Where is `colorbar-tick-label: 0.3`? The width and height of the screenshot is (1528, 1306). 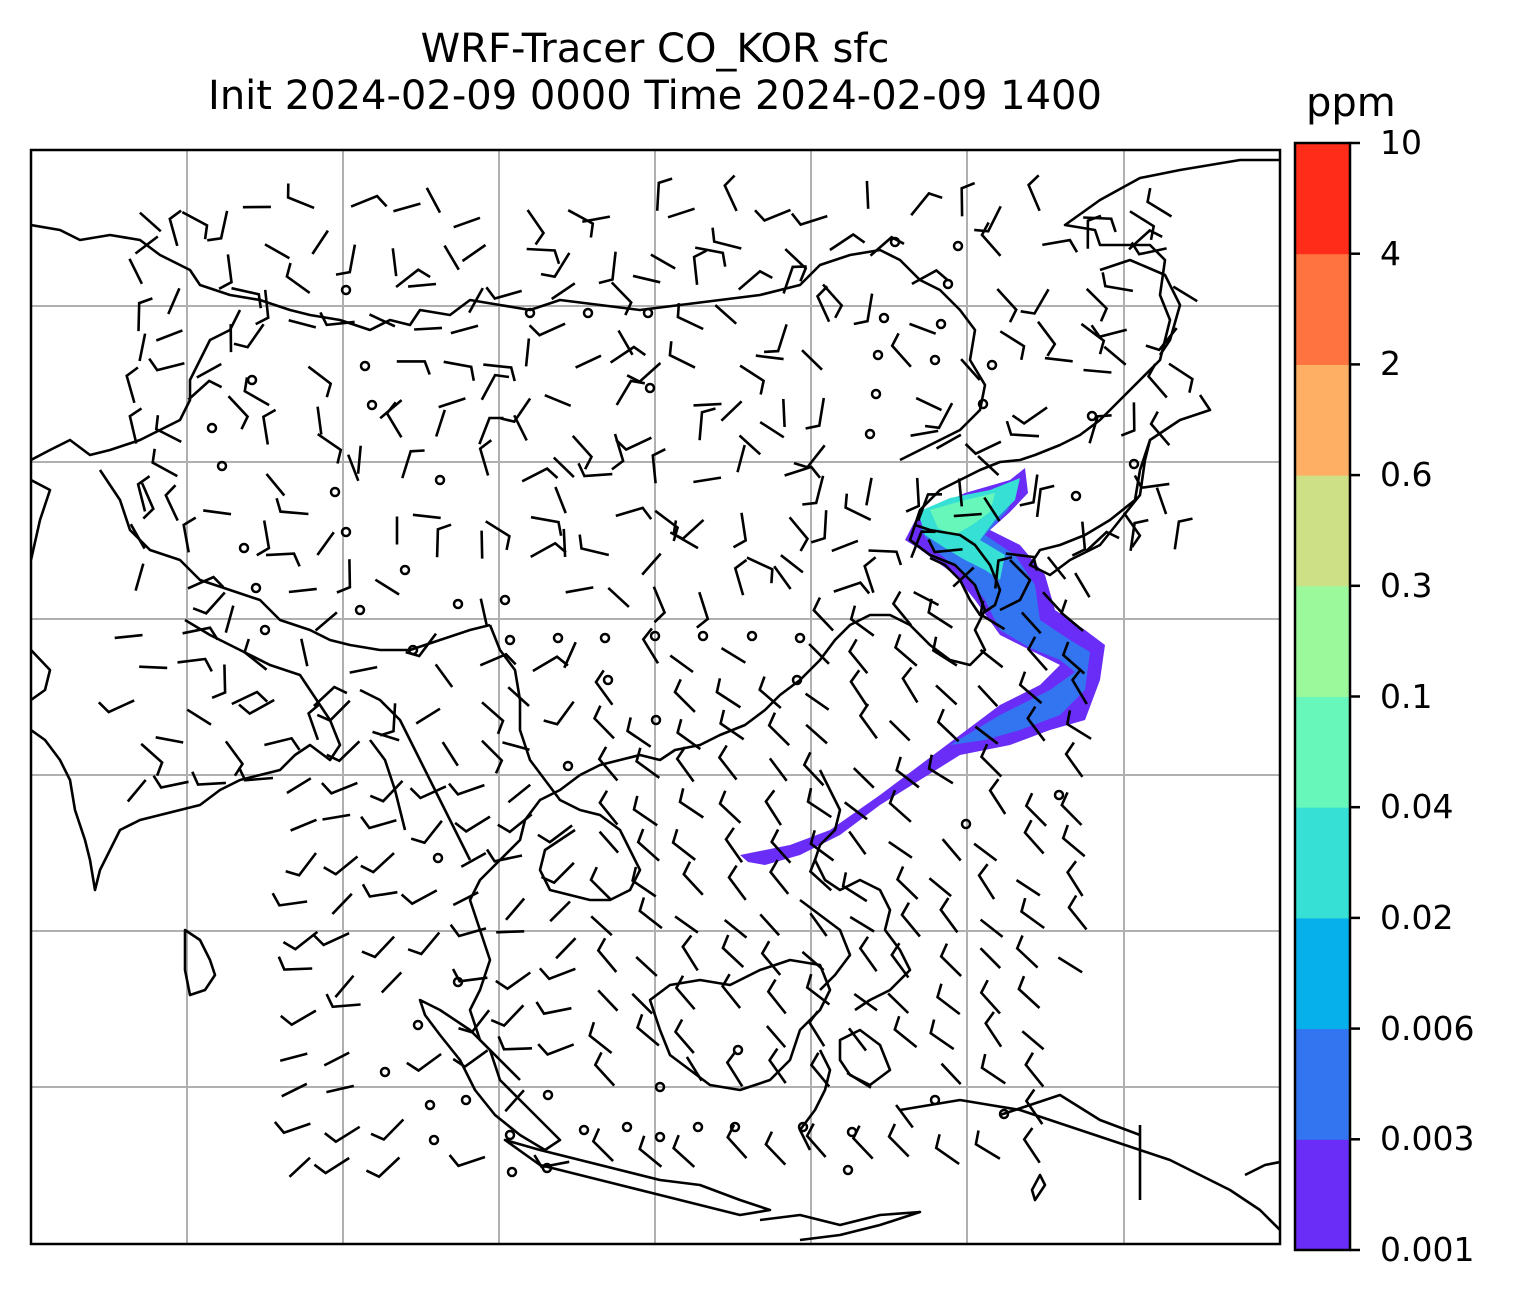
colorbar-tick-label: 0.3 is located at coordinates (1406, 585).